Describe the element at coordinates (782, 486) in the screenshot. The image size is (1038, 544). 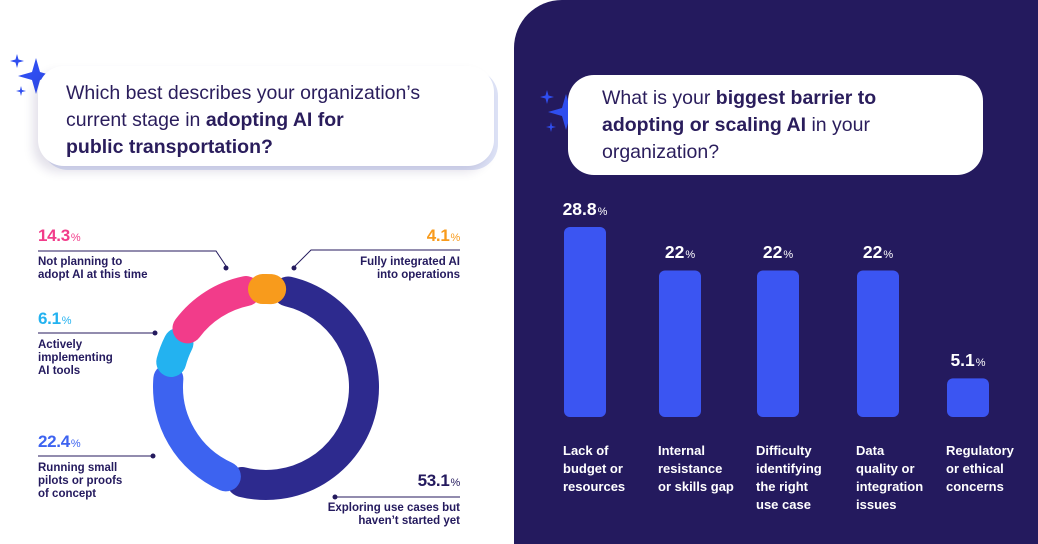
I see `bar-category-line: the right` at that location.